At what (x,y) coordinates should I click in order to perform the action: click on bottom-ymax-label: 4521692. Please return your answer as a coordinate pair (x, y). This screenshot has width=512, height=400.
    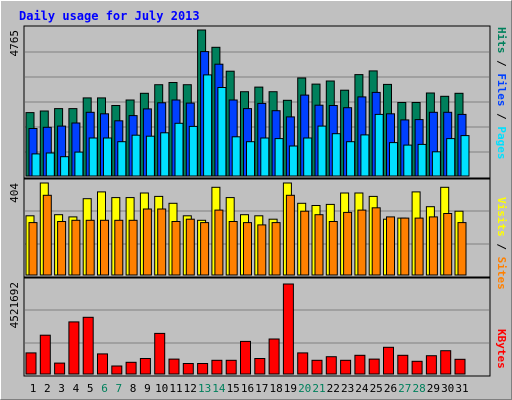
    Looking at the image, I should click on (14, 305).